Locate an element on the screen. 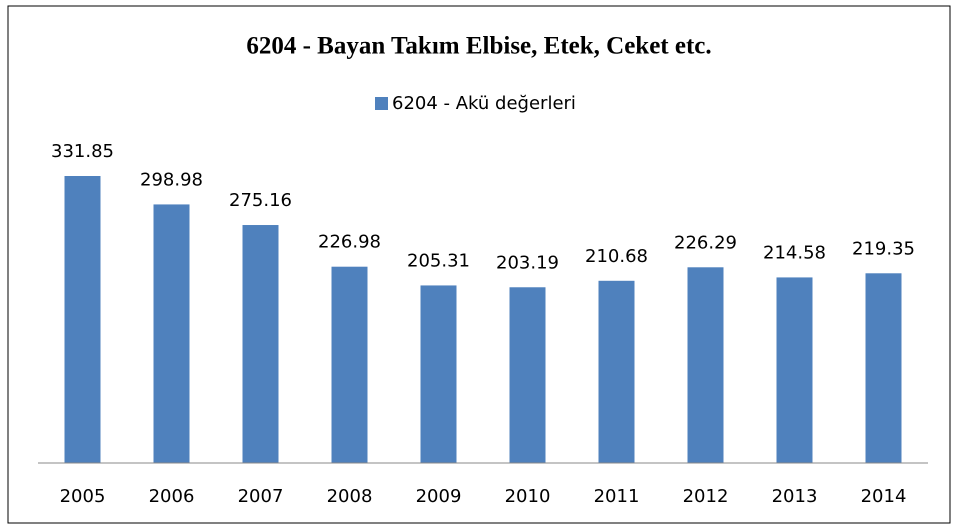 The height and width of the screenshot is (532, 958). value-label: 226.98 is located at coordinates (349, 242).